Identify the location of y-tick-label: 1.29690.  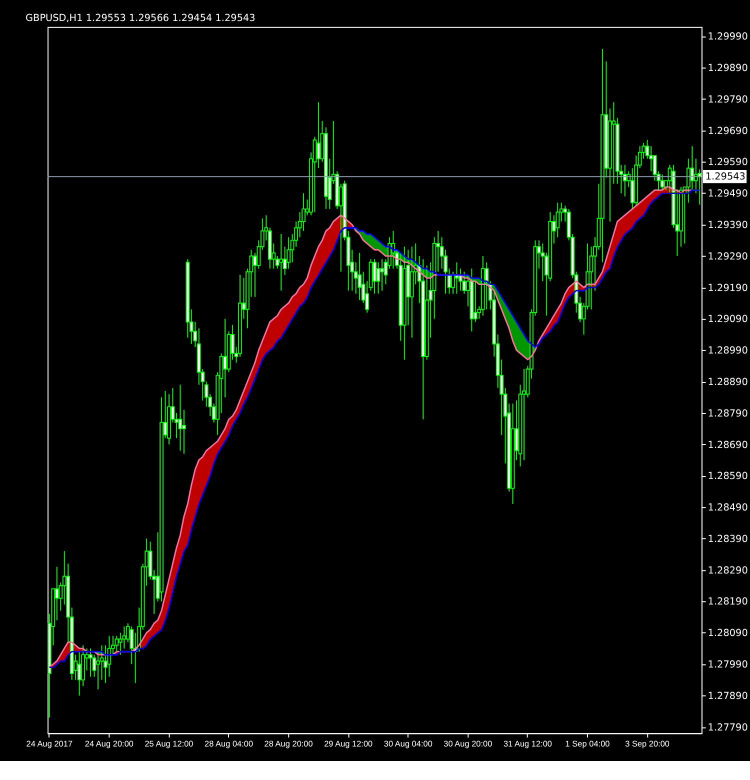
(728, 131).